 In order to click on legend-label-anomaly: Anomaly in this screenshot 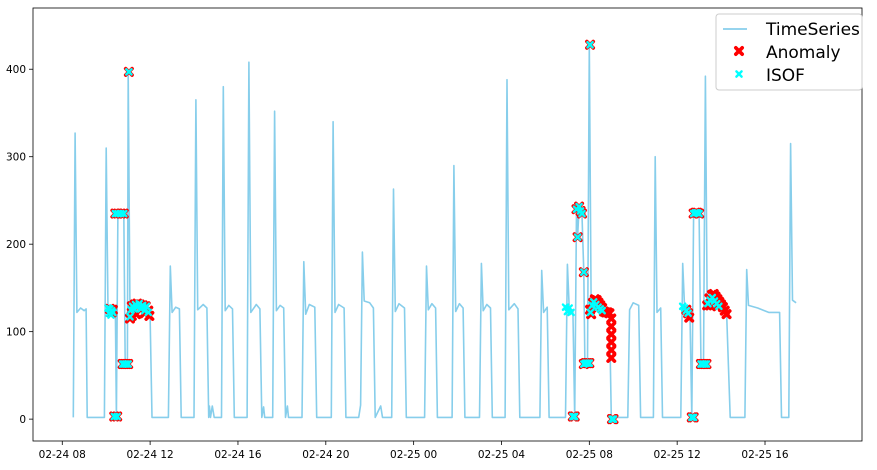, I will do `click(803, 53)`.